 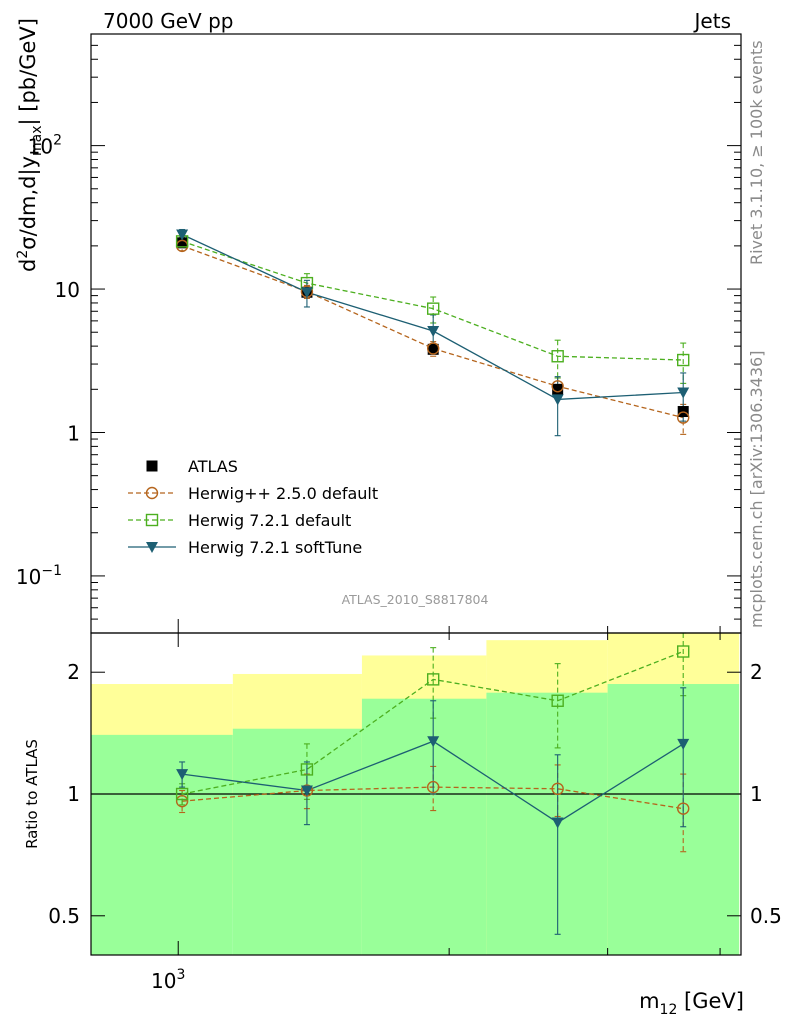 What do you see at coordinates (37, 140) in the screenshot?
I see `ylabel-sub: max` at bounding box center [37, 140].